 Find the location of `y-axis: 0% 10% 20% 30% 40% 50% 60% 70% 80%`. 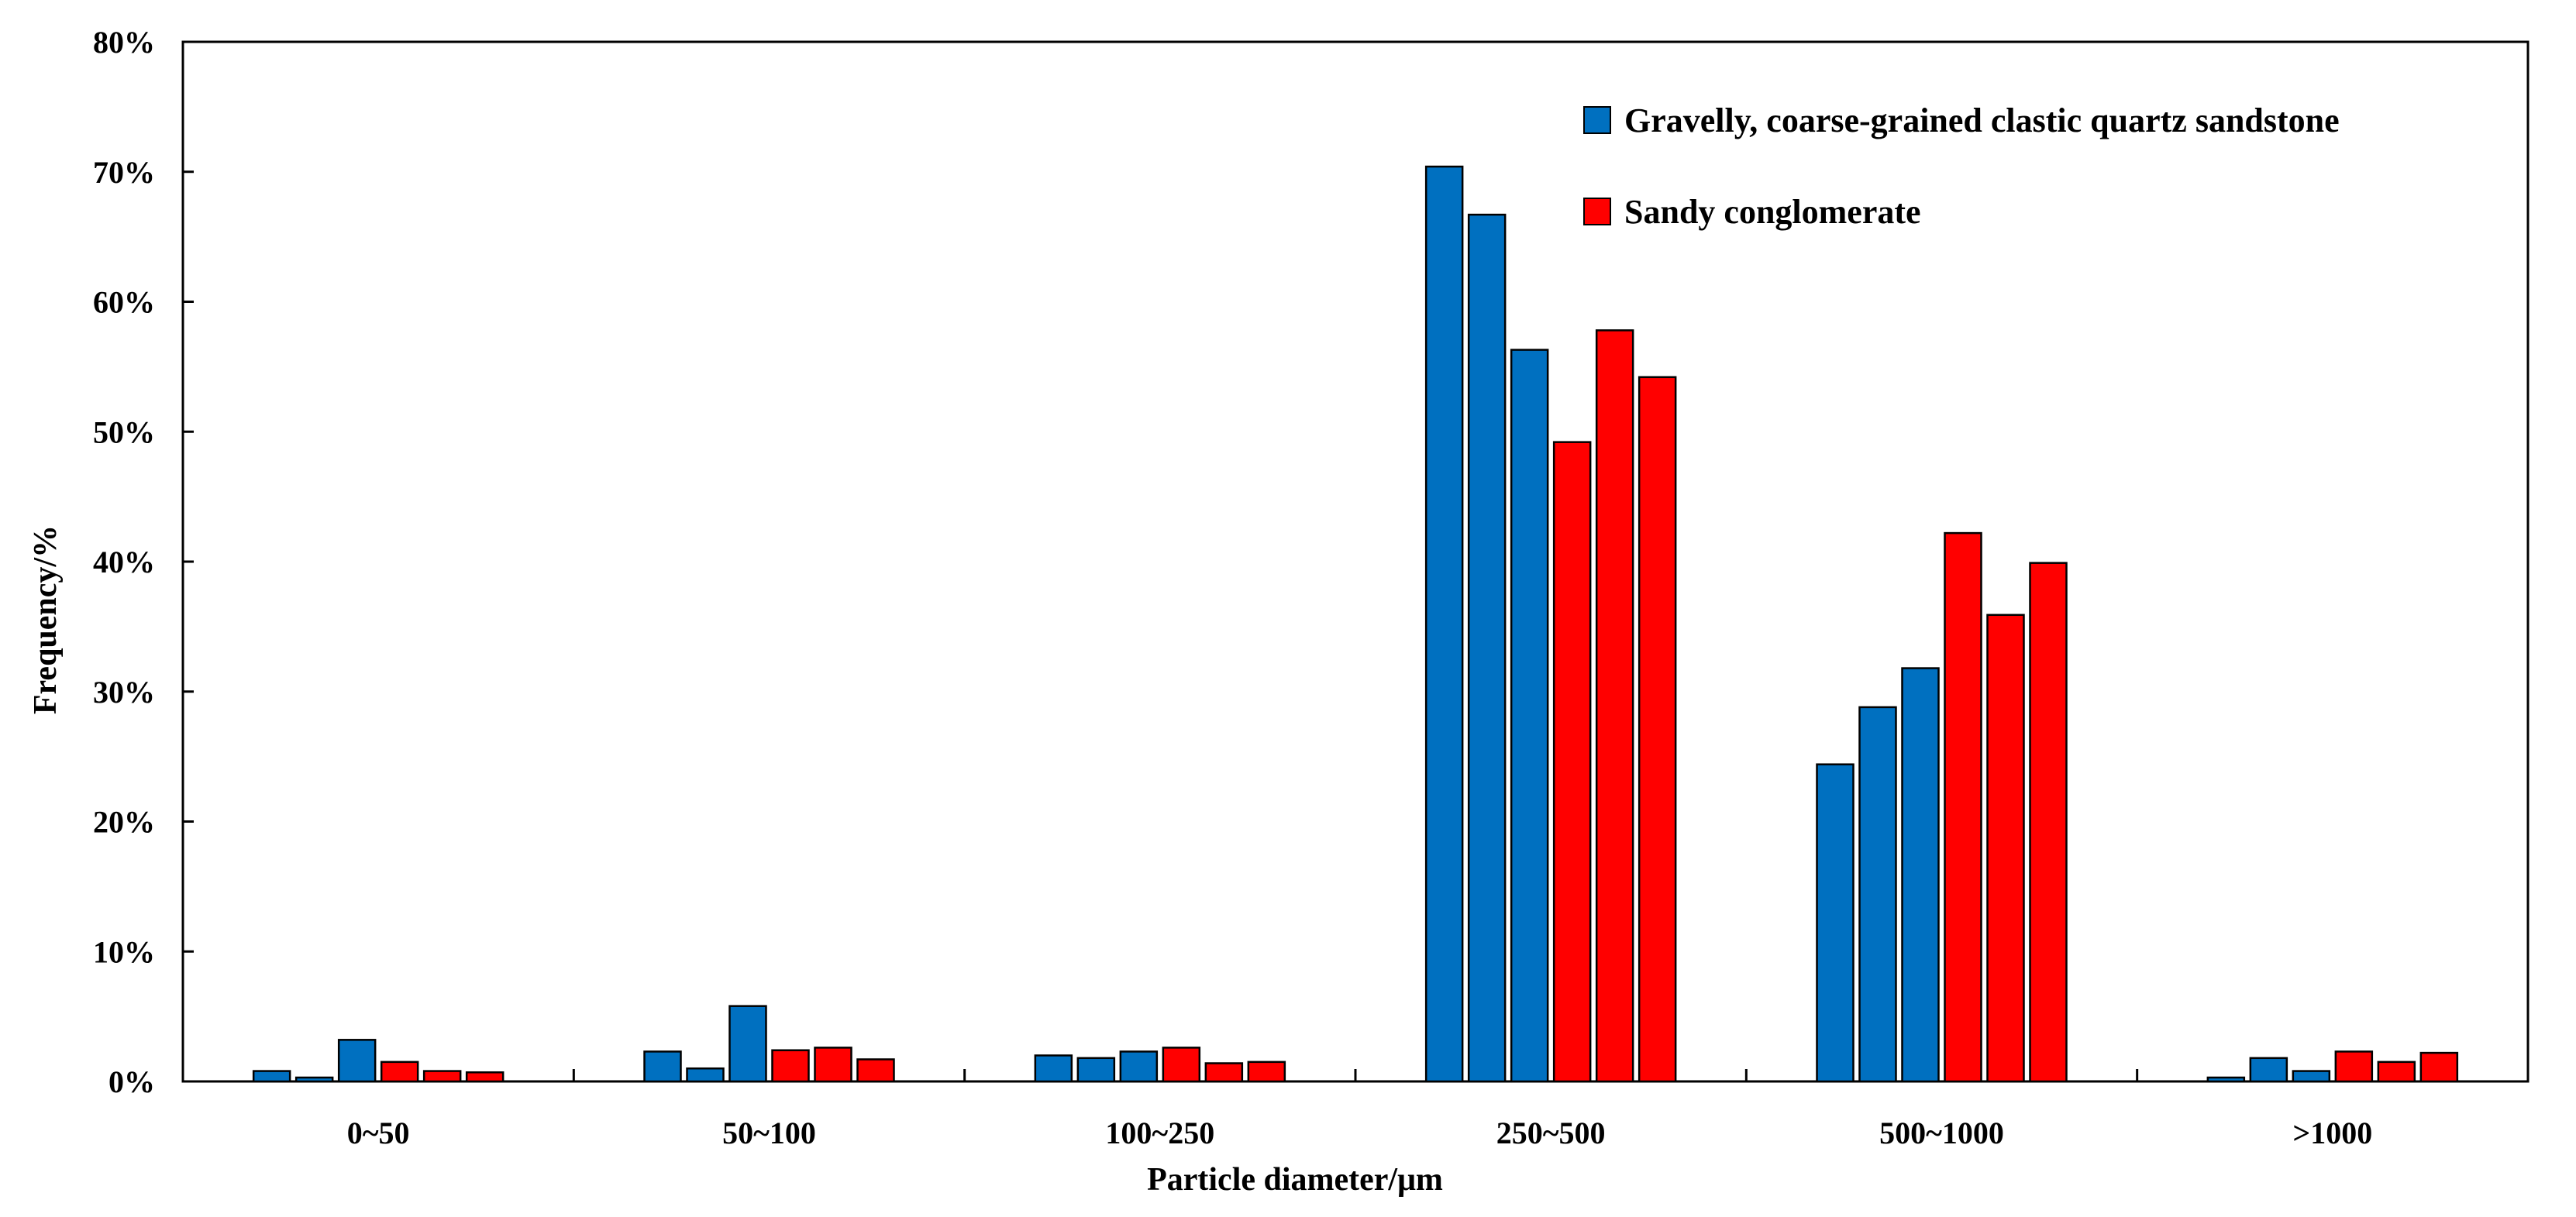

y-axis: 0% 10% 20% 30% 40% 50% 60% 70% 80% is located at coordinates (143, 562).